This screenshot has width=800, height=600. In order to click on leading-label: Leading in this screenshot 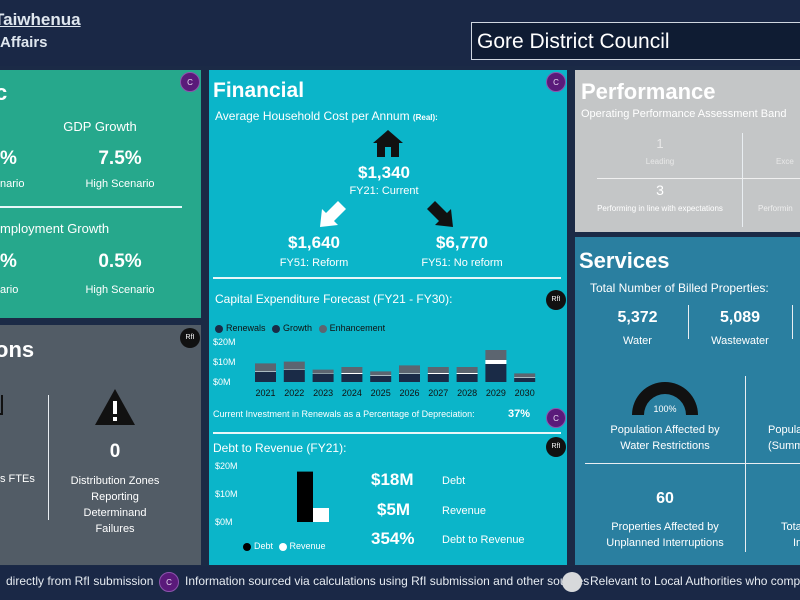, I will do `click(660, 161)`.